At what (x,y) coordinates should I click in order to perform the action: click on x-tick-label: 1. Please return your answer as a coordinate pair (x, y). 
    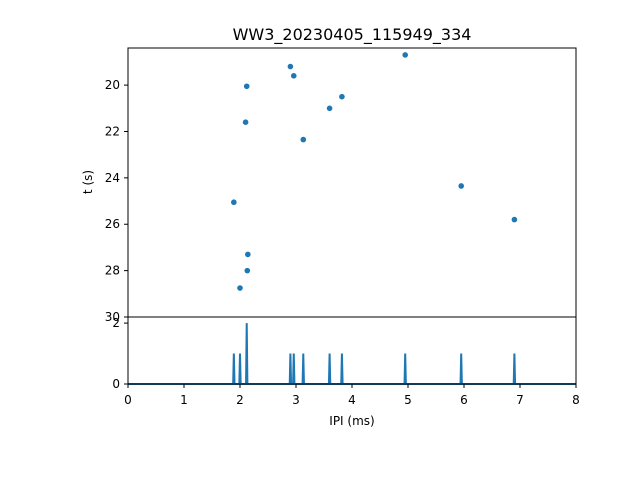
    Looking at the image, I should click on (184, 400).